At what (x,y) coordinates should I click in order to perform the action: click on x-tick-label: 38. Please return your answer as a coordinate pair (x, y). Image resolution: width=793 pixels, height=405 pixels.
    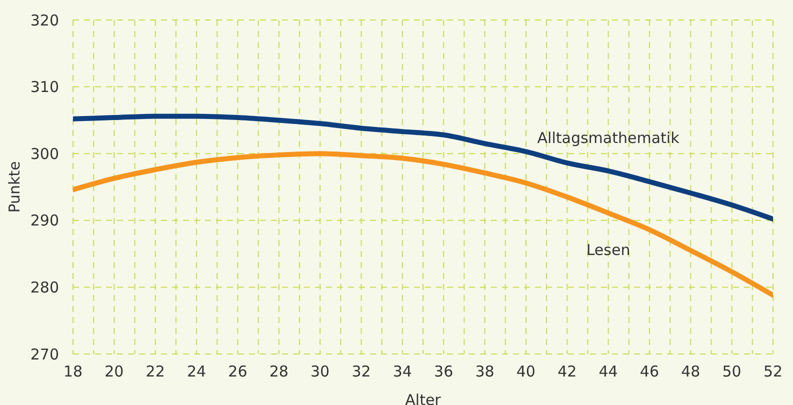
    Looking at the image, I should click on (484, 371).